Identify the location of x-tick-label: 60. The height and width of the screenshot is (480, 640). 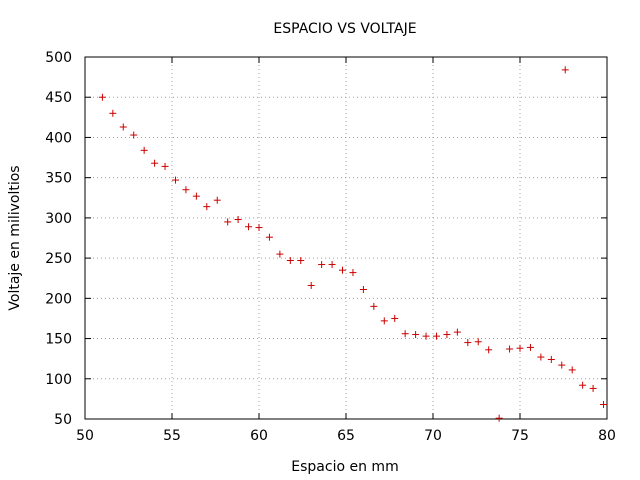
(259, 436).